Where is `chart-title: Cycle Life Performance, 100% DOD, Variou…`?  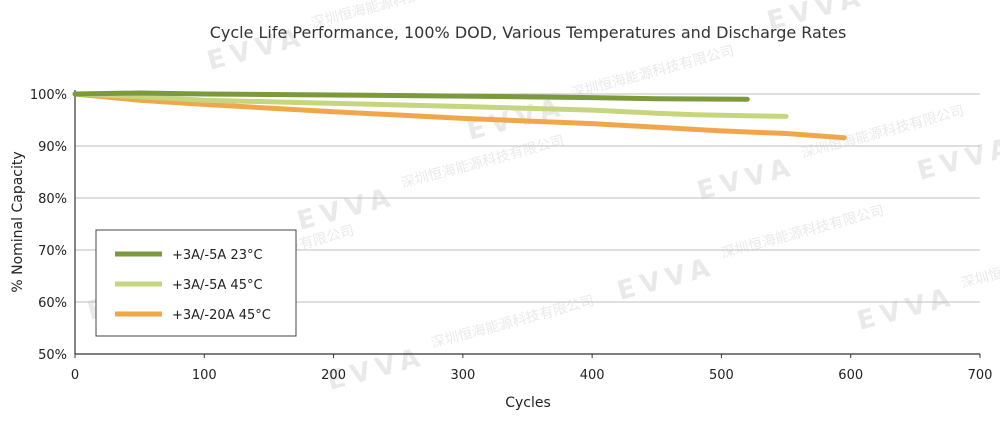
chart-title: Cycle Life Performance, 100% DOD, Variou… is located at coordinates (528, 32).